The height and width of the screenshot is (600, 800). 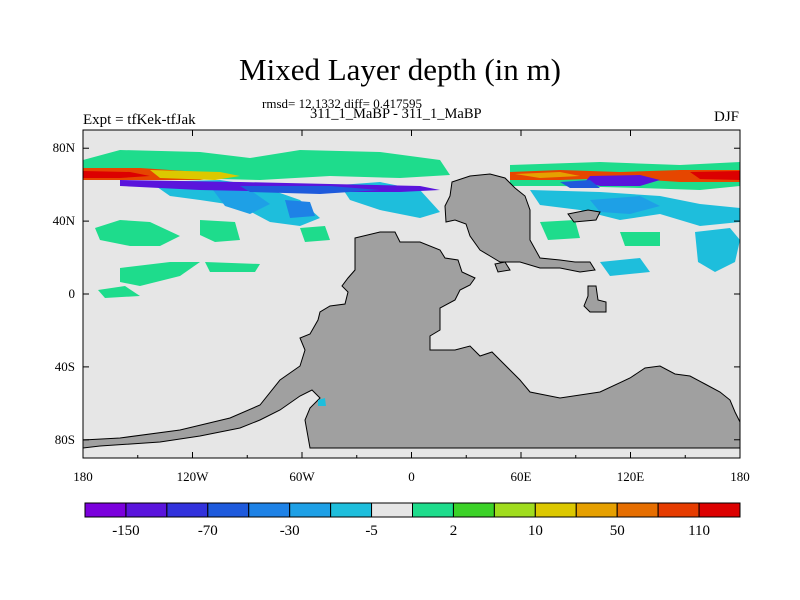 What do you see at coordinates (65, 439) in the screenshot?
I see `lat-tick-label: 80S` at bounding box center [65, 439].